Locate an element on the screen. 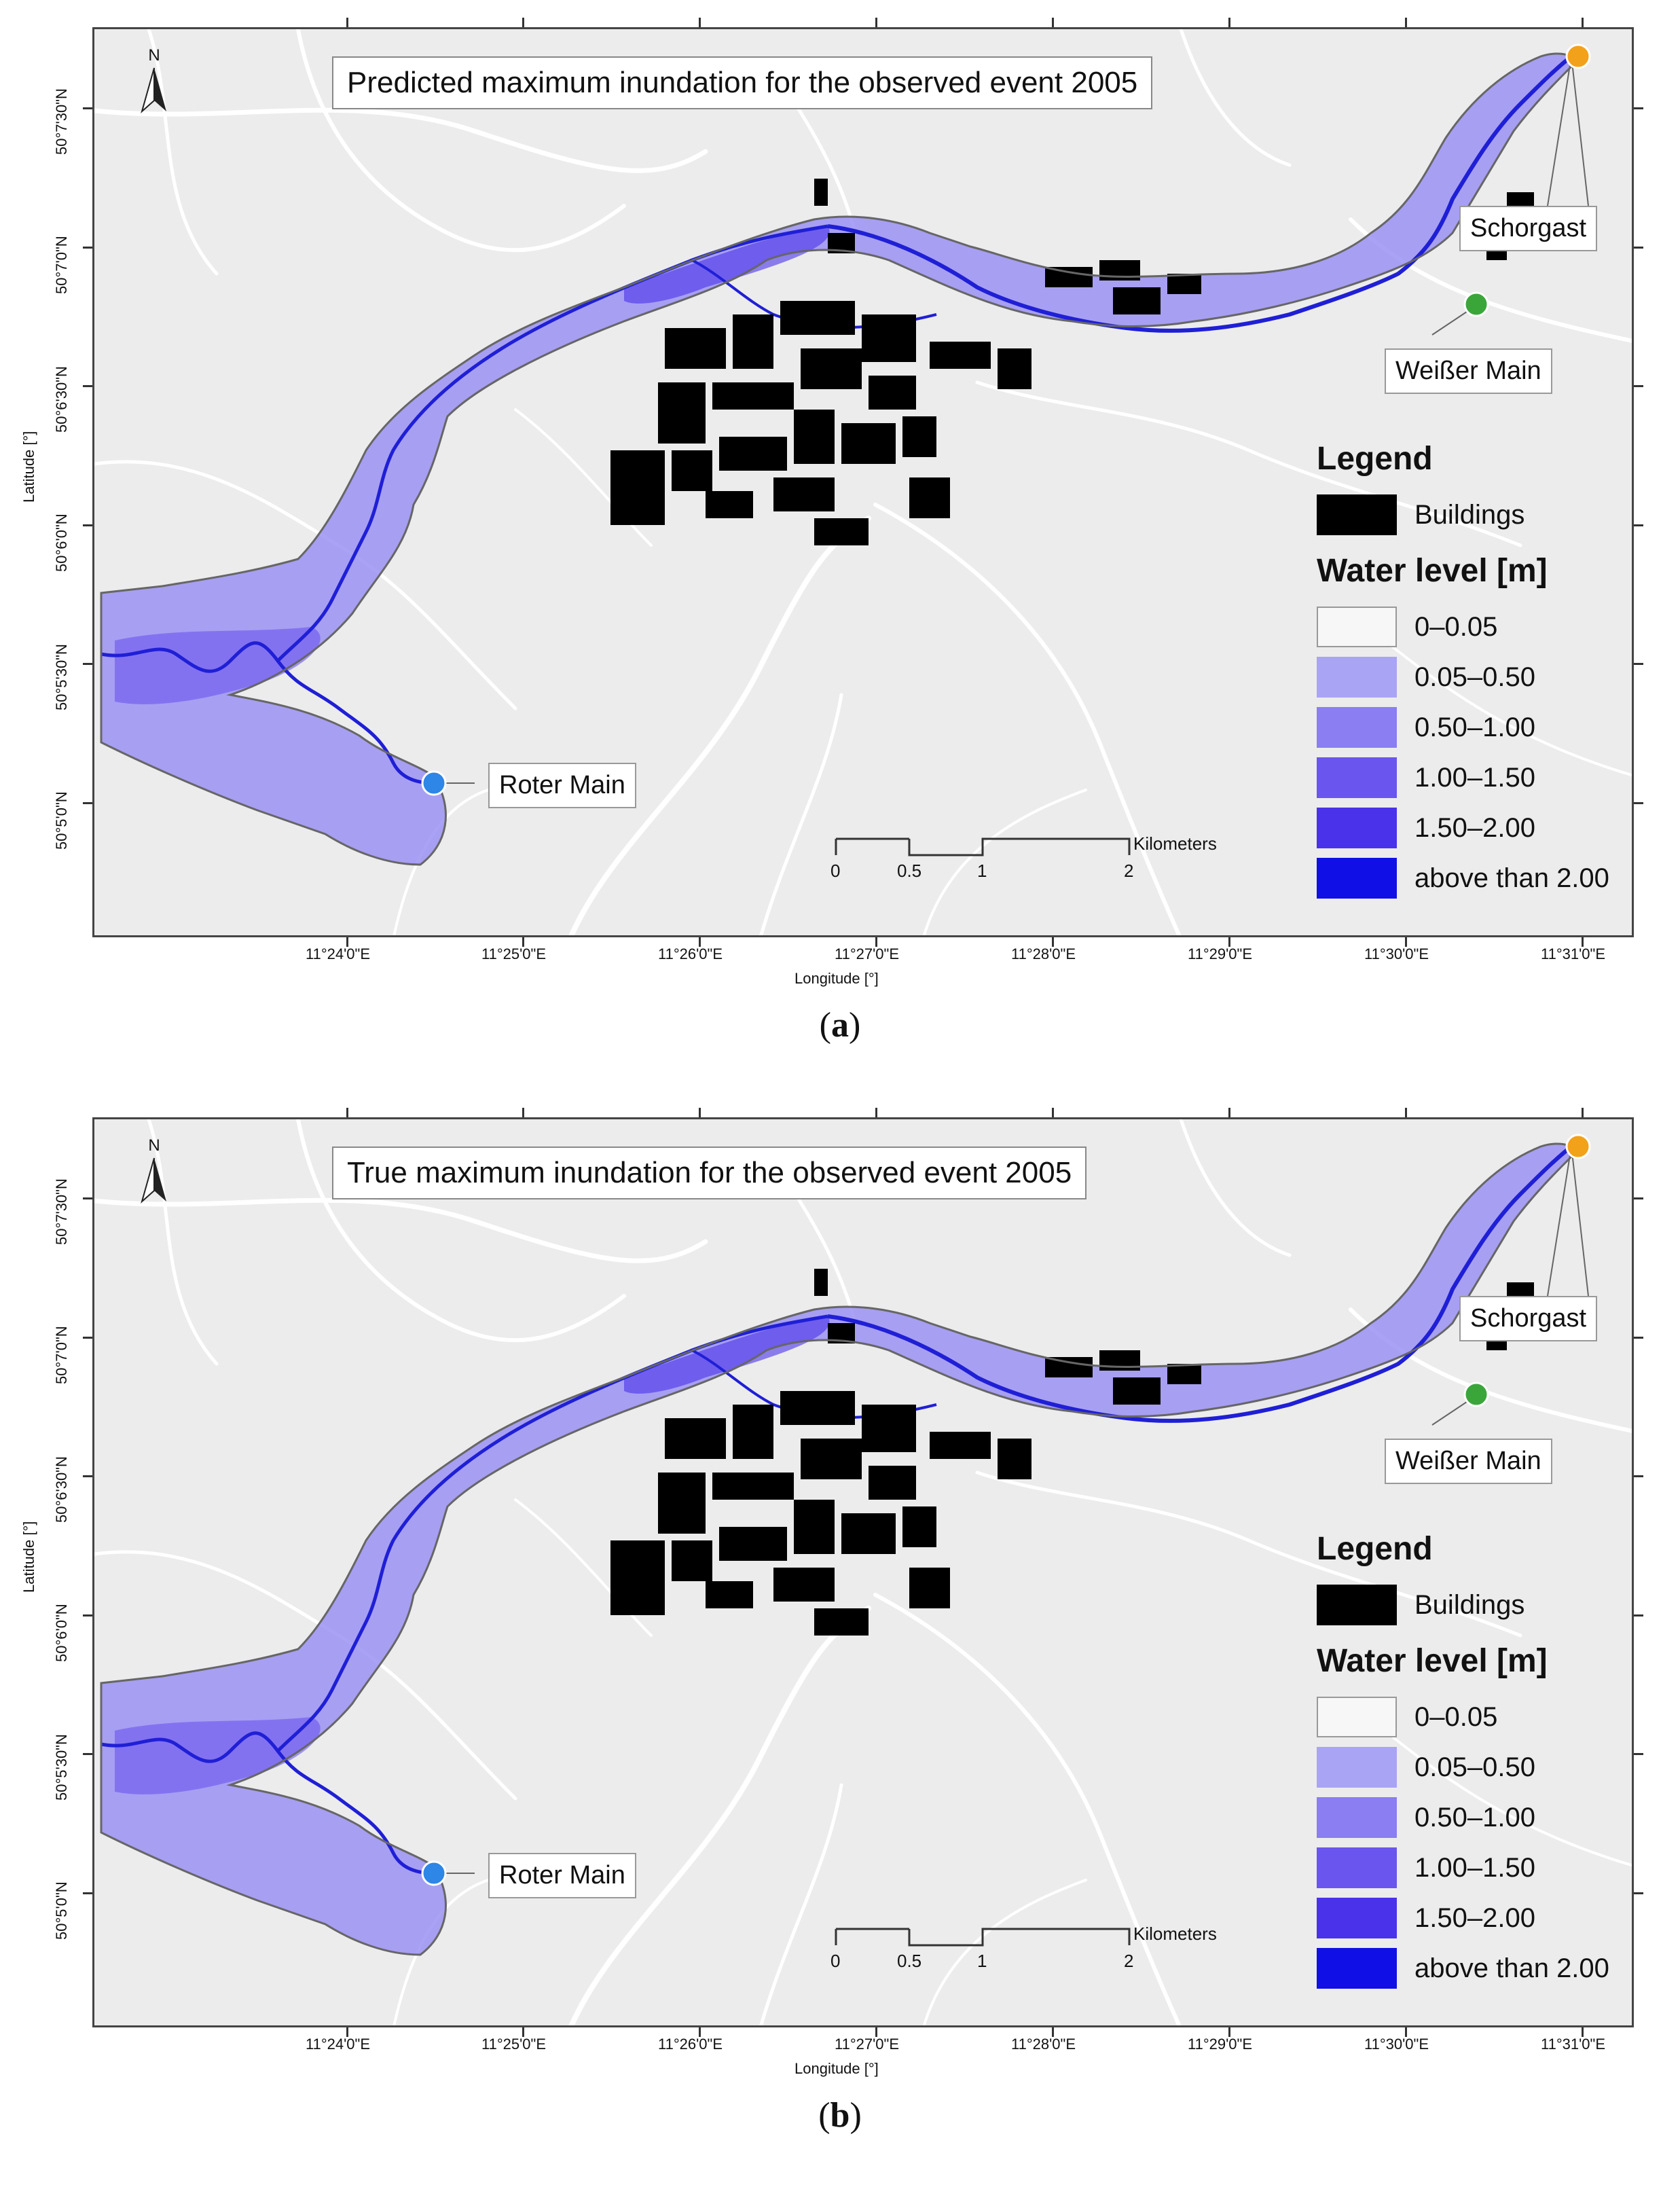 The height and width of the screenshot is (2185, 1680). legend-title: Legend is located at coordinates (1375, 459).